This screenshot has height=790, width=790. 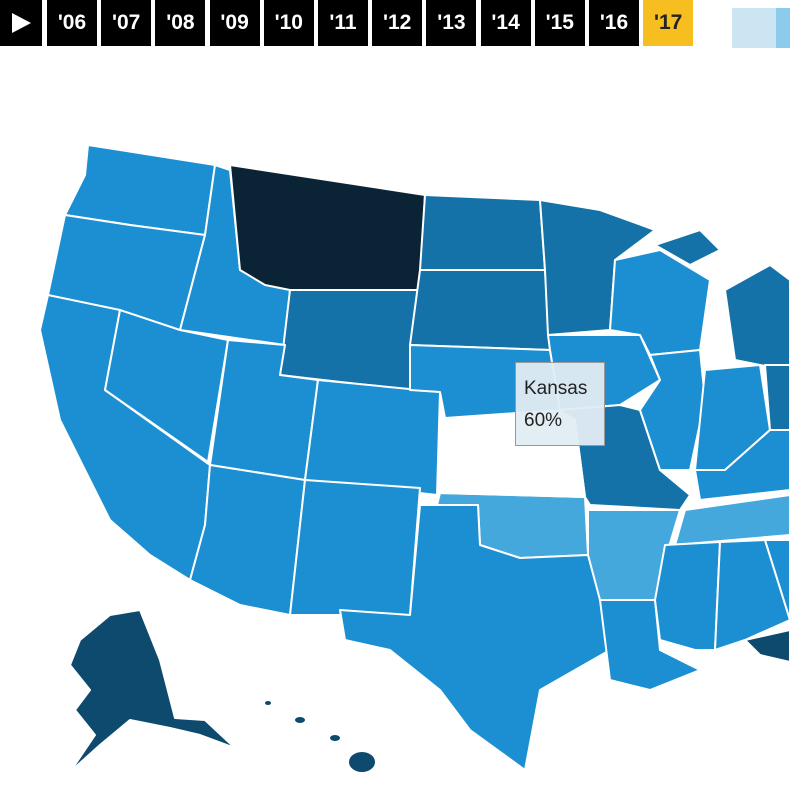 I want to click on year-button: '07, so click(x=126, y=23).